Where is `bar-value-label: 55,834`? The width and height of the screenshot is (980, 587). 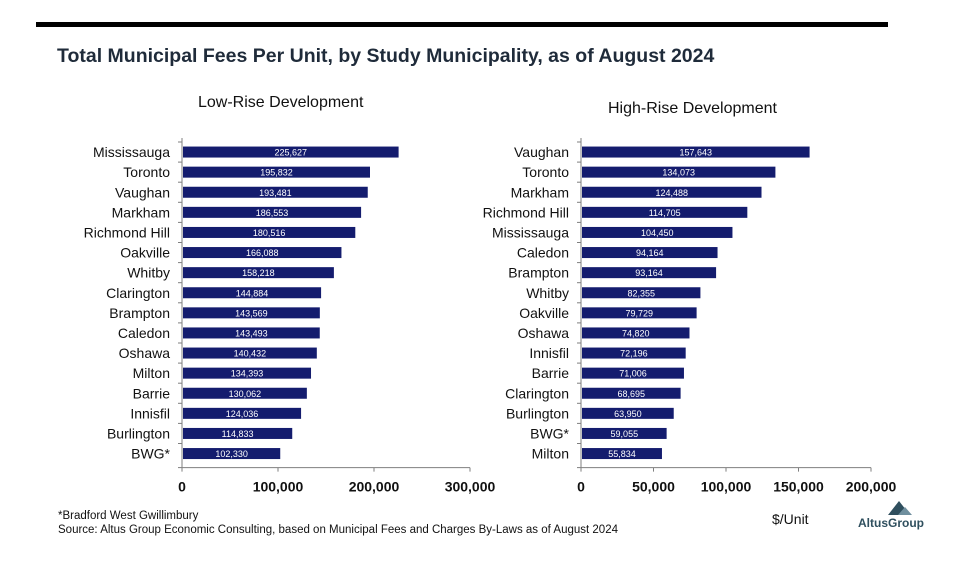
bar-value-label: 55,834 is located at coordinates (622, 454).